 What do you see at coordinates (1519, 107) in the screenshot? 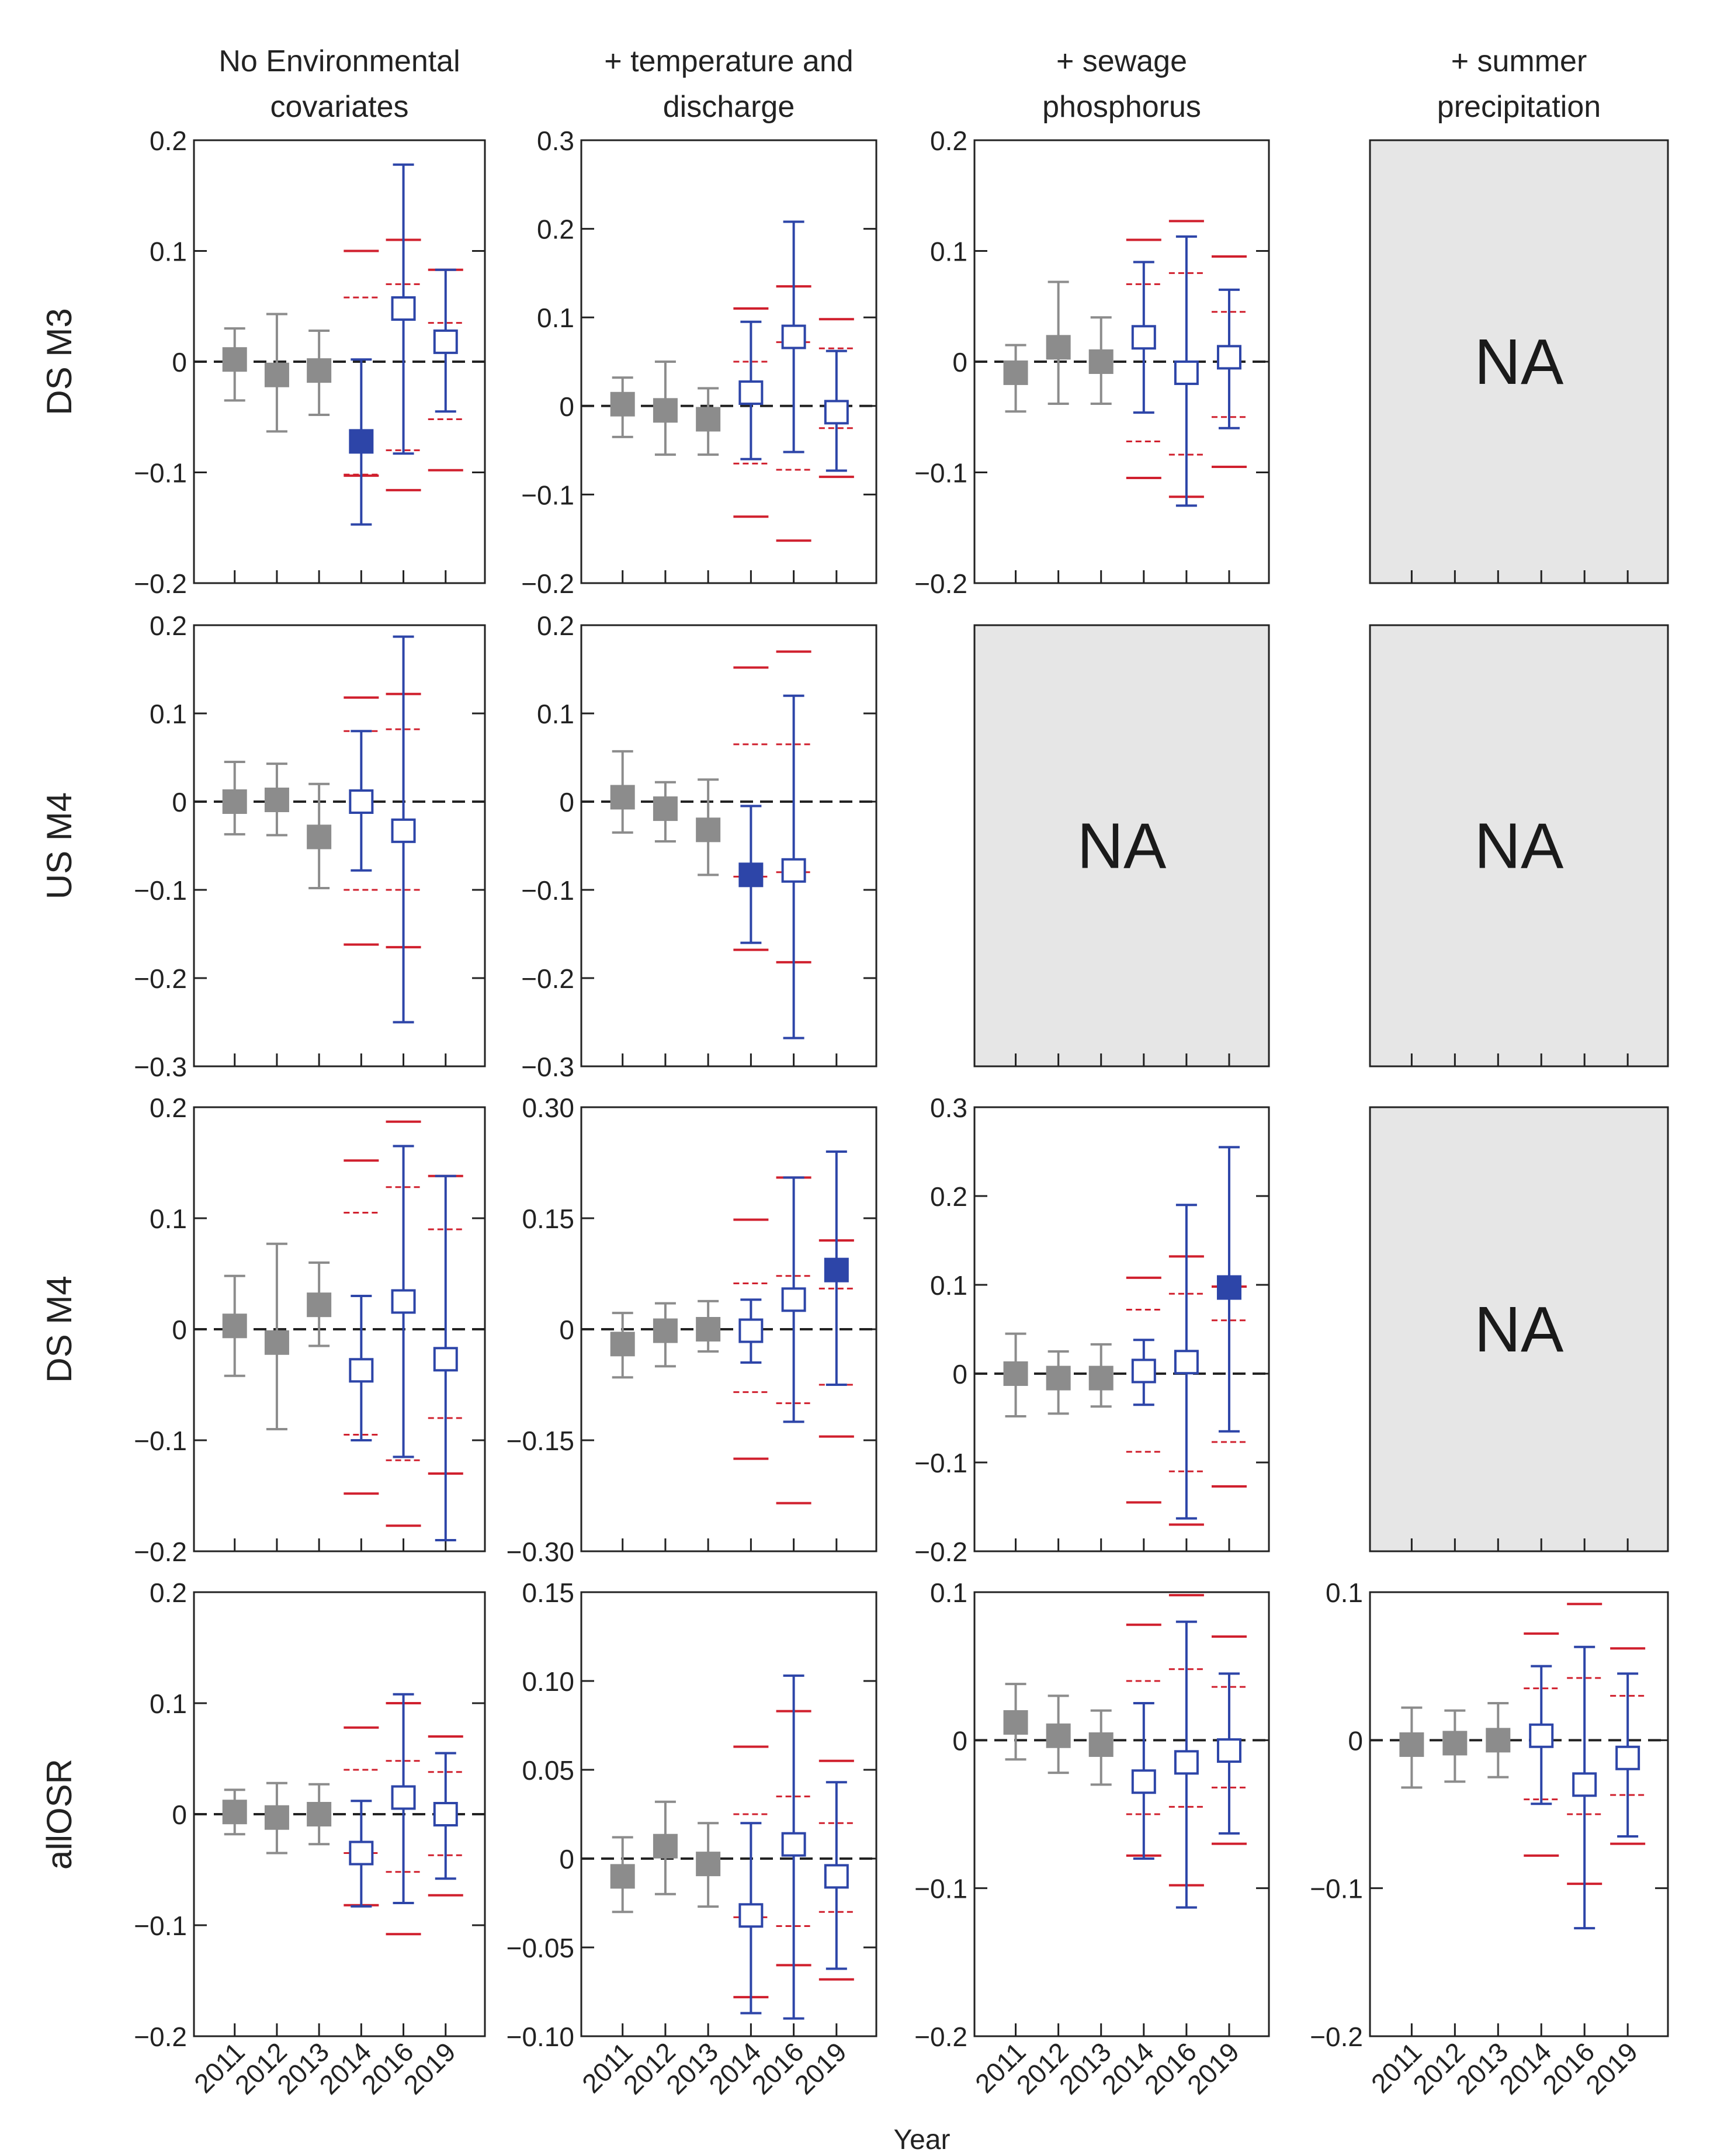
I see `column-header-line: precipitation` at bounding box center [1519, 107].